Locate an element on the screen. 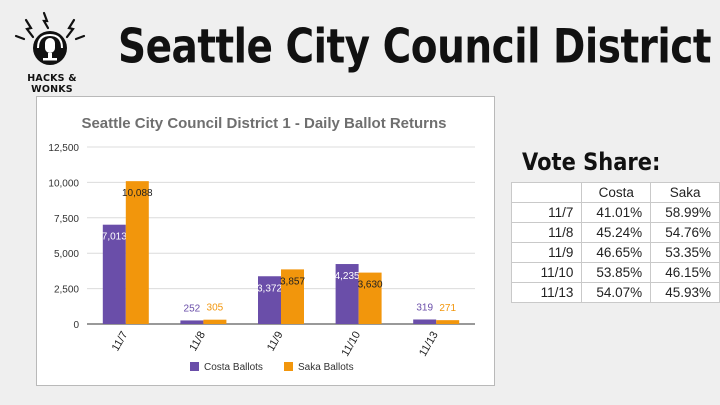  table-row: 11/10 53.85% 46.15% is located at coordinates (615, 272).